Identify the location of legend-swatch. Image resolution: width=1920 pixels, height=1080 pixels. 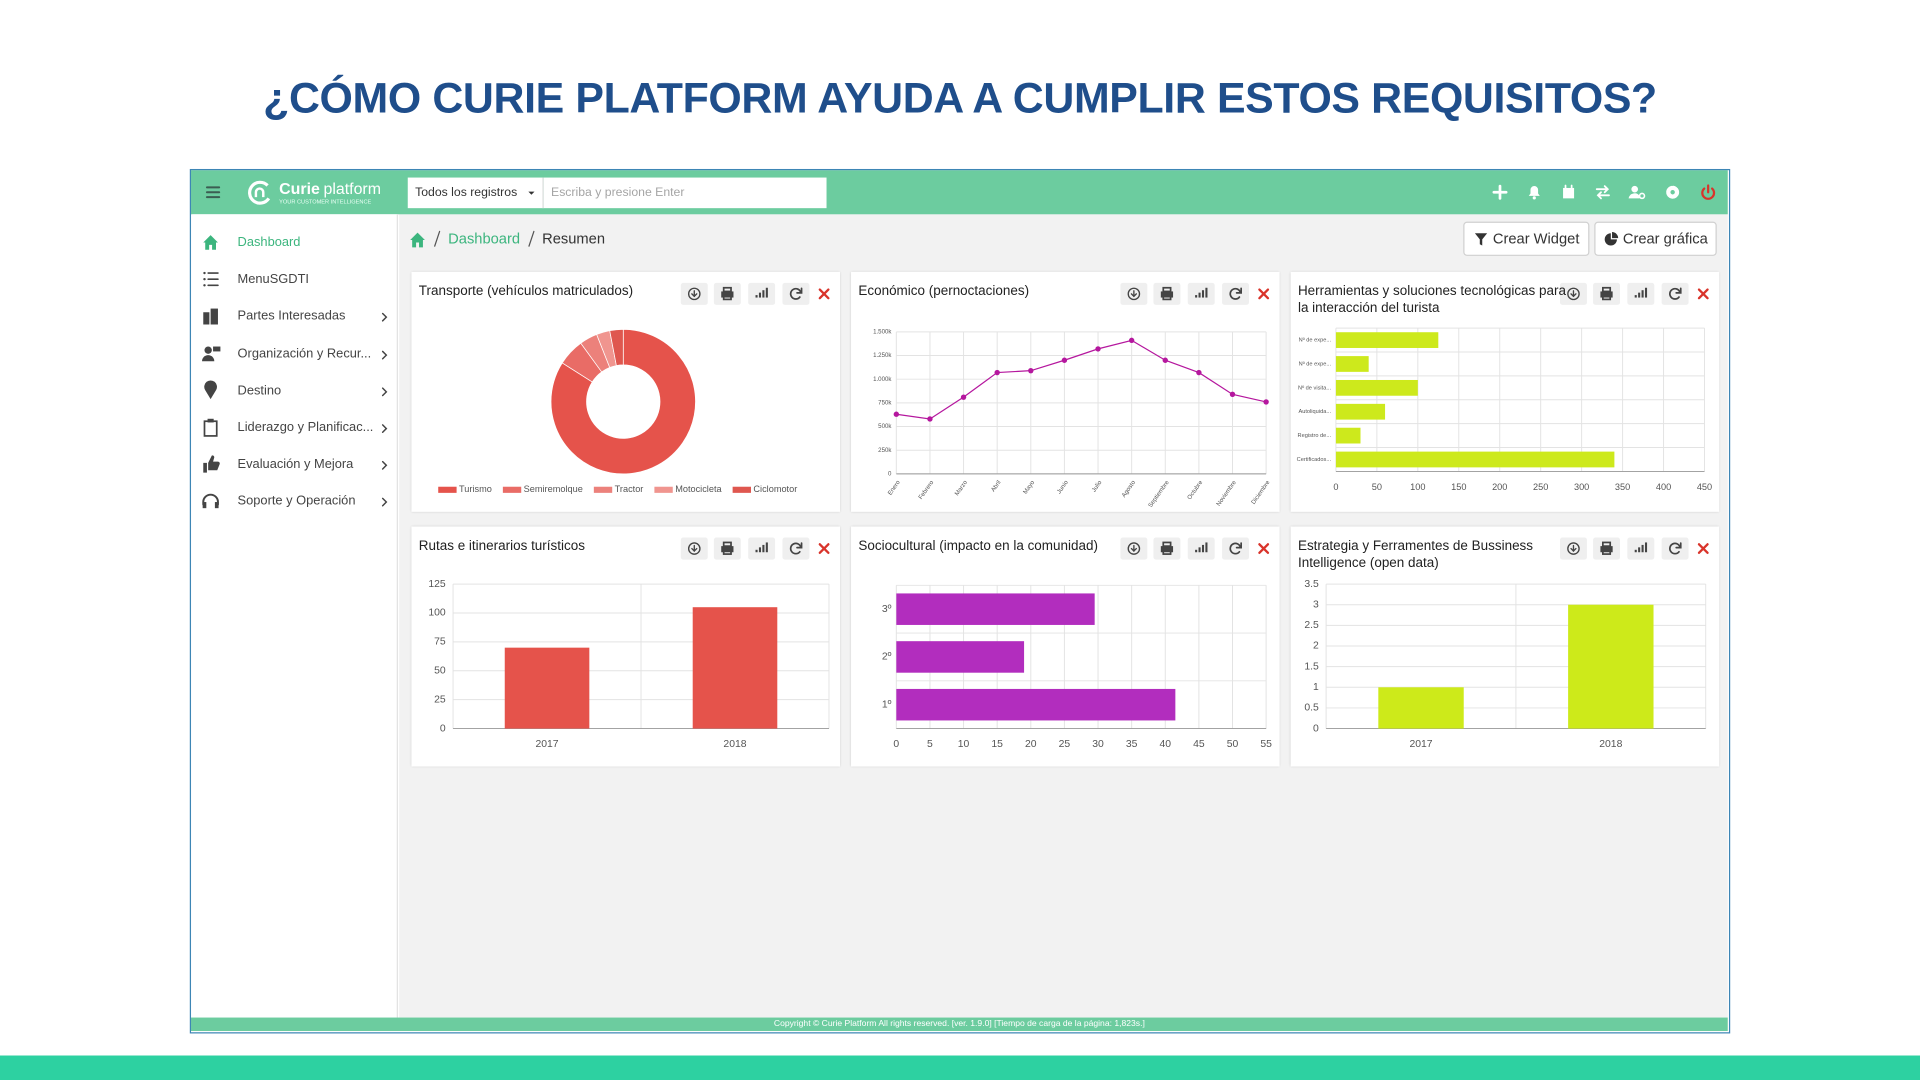
(663, 489).